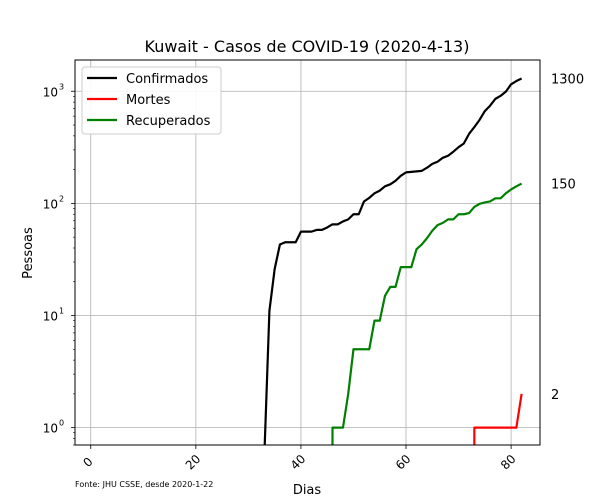 The image size is (600, 500). Describe the element at coordinates (307, 490) in the screenshot. I see `x-axis-label: Dias` at that location.